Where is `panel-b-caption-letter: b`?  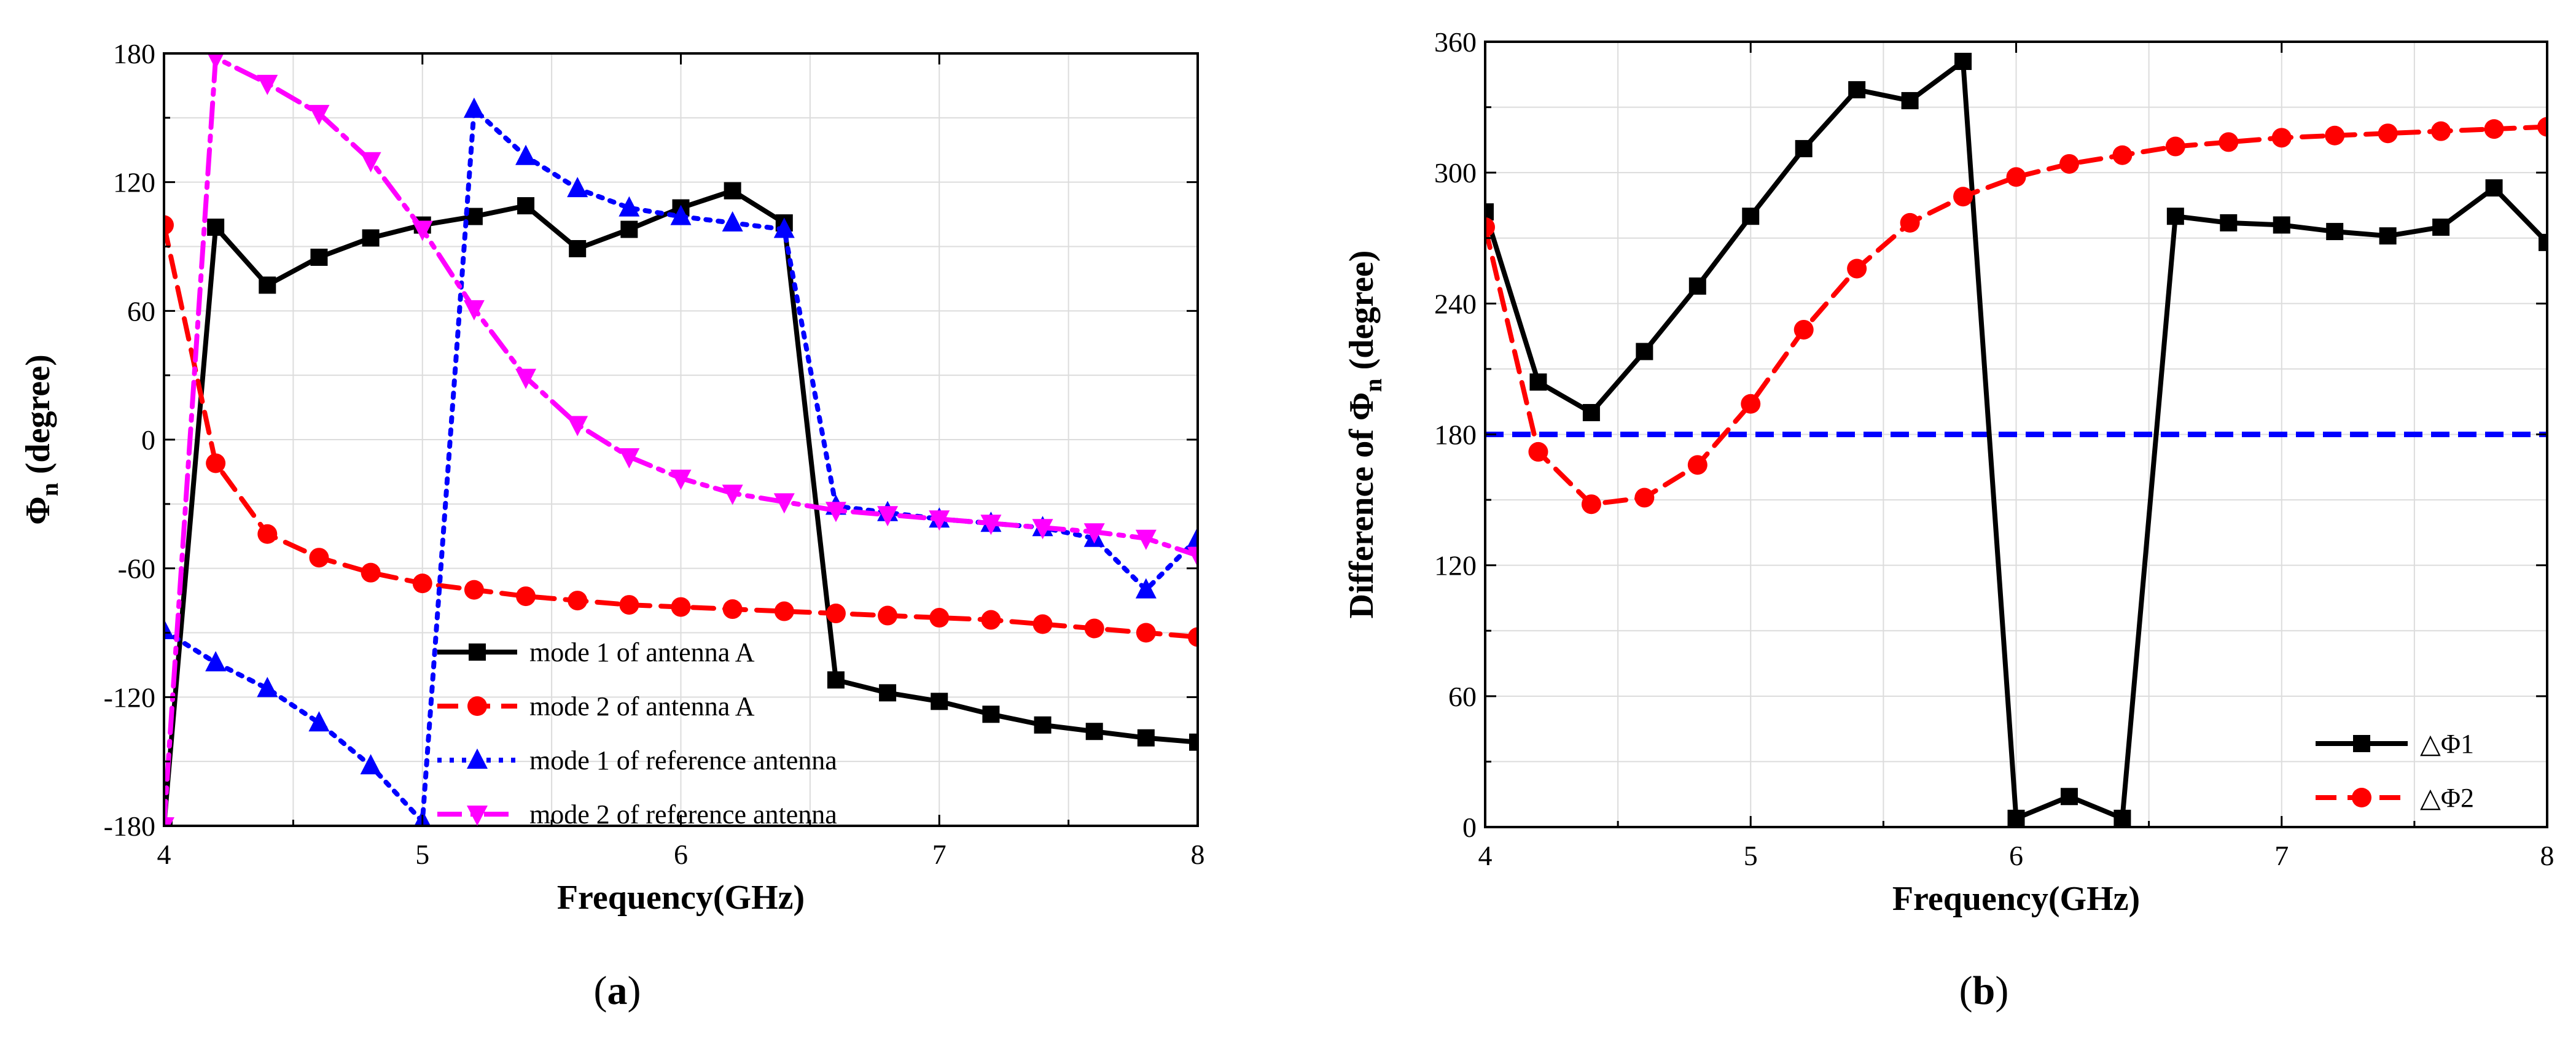
panel-b-caption-letter: b is located at coordinates (1984, 990).